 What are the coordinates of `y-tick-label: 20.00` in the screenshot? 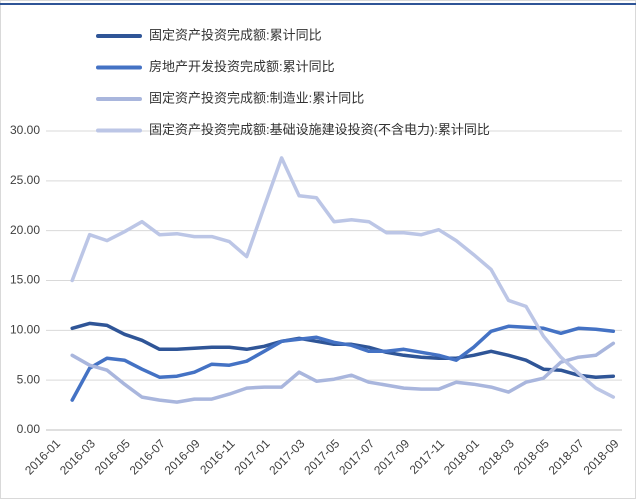 It's located at (25, 230).